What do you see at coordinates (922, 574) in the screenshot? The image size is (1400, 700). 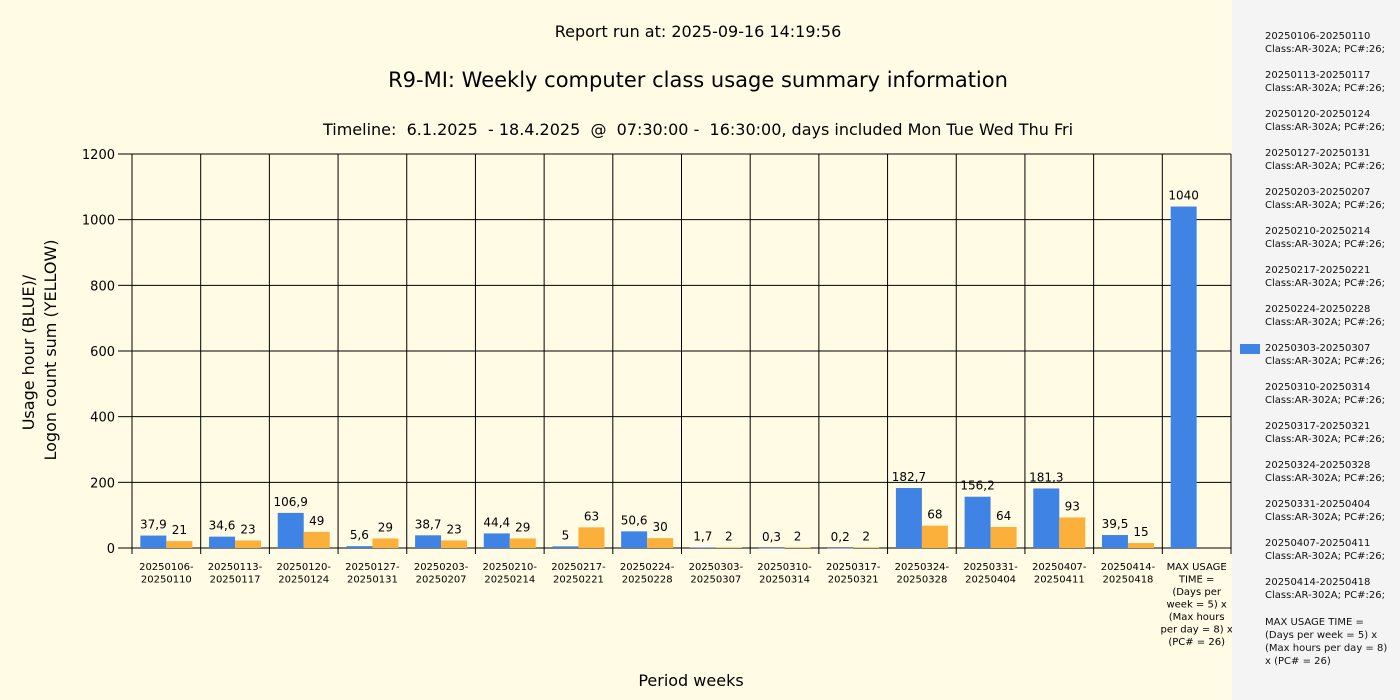 I see `x-tick-label: 20250324- 20250328` at bounding box center [922, 574].